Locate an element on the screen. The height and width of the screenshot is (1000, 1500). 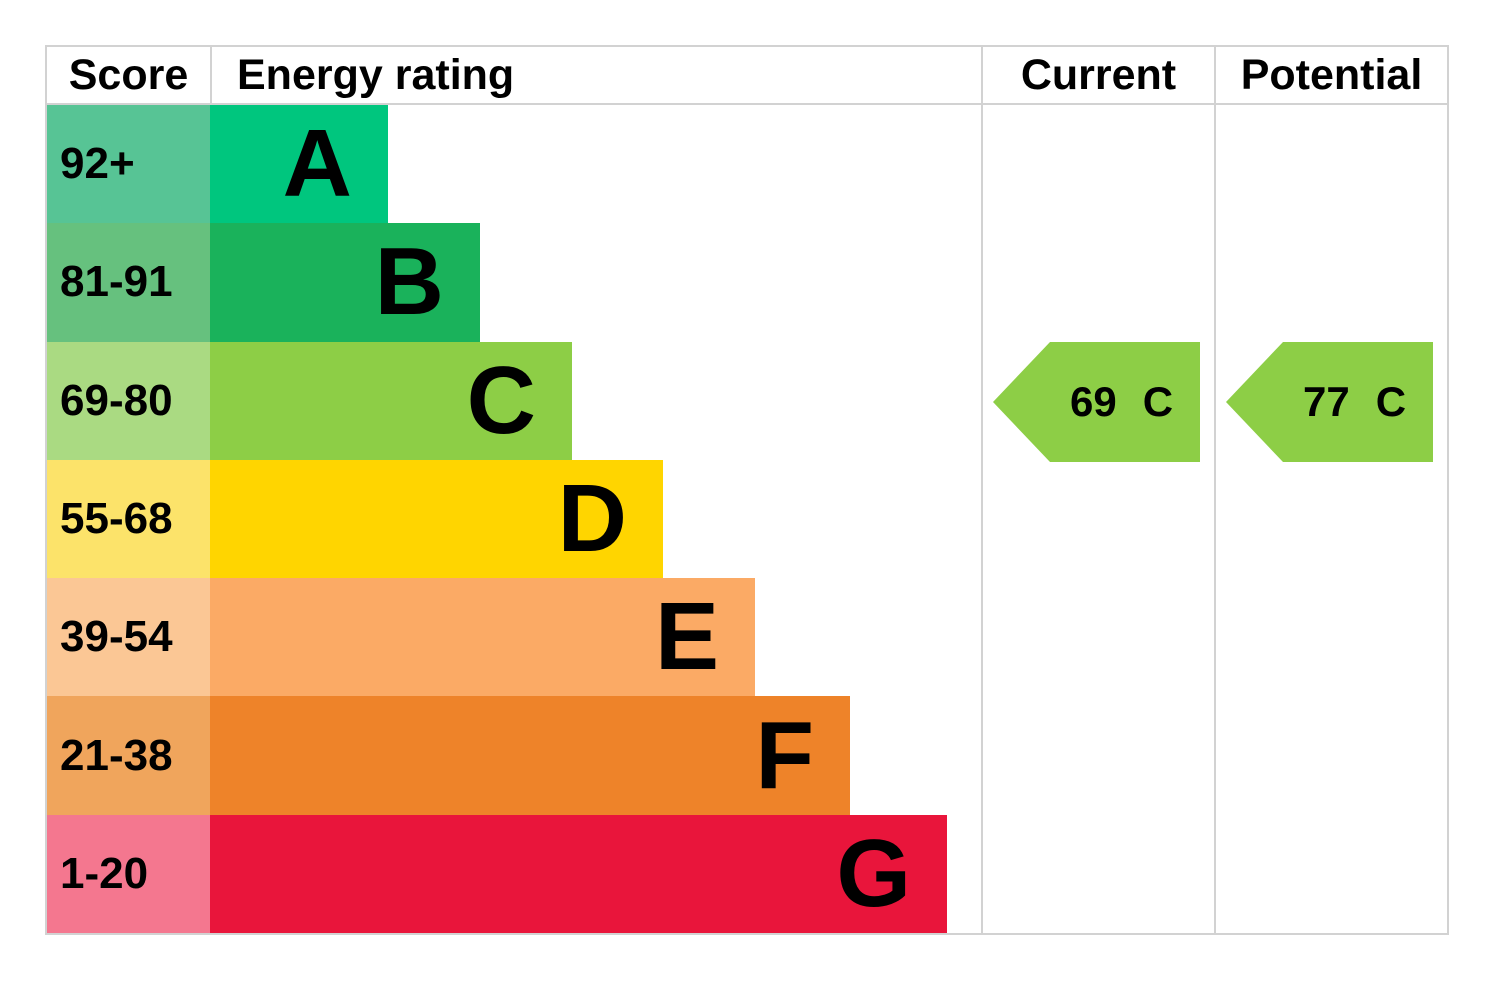
current-column-divider is located at coordinates (982, 490).